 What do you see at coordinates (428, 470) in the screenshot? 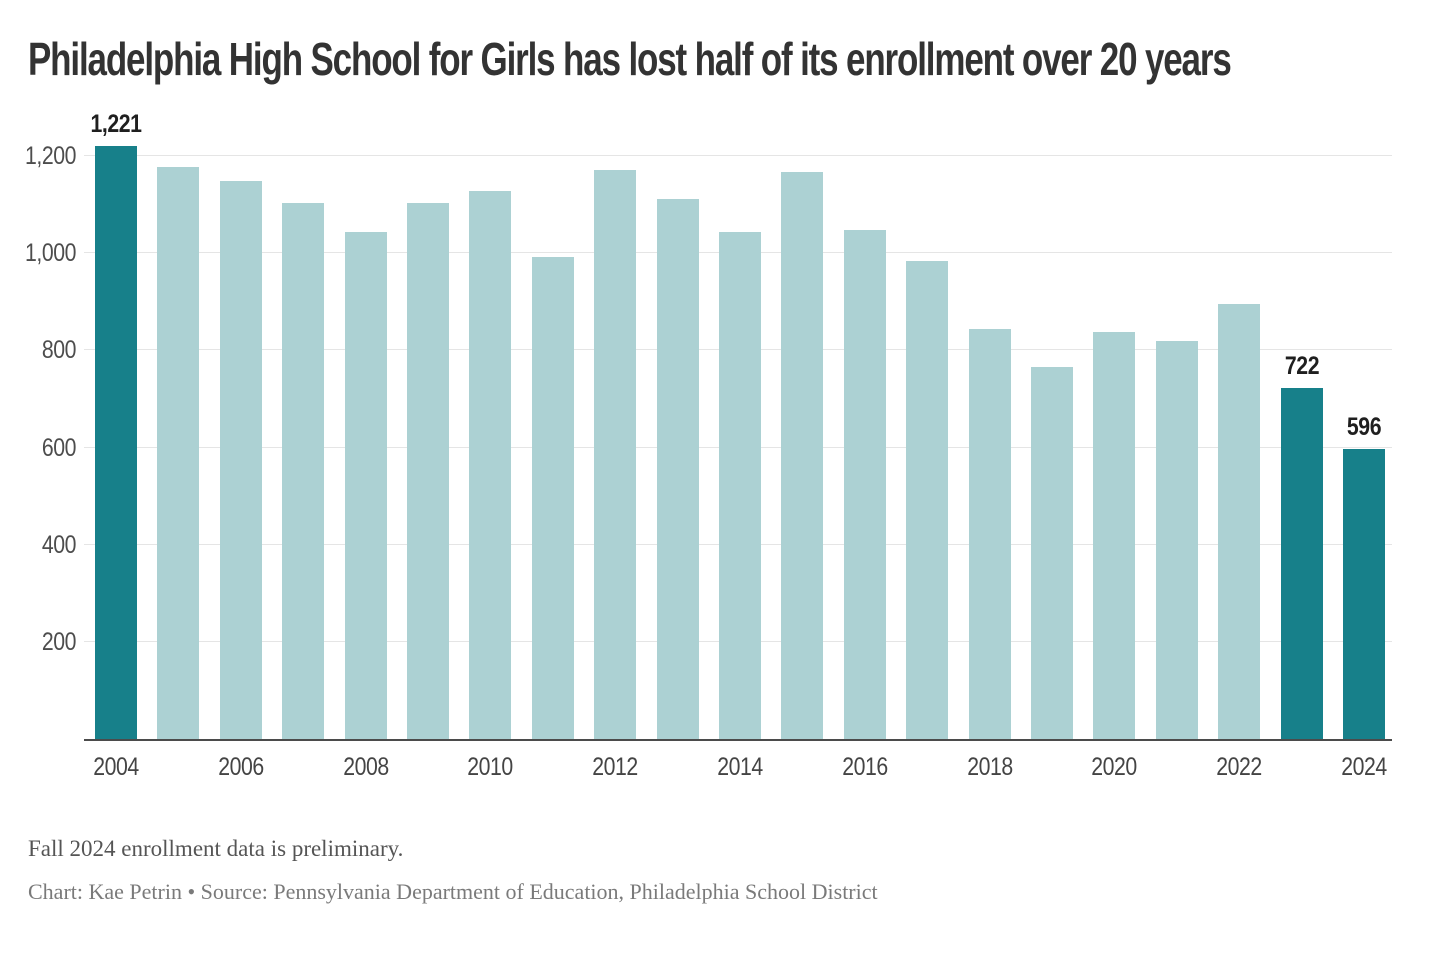
I see `bar-2009` at bounding box center [428, 470].